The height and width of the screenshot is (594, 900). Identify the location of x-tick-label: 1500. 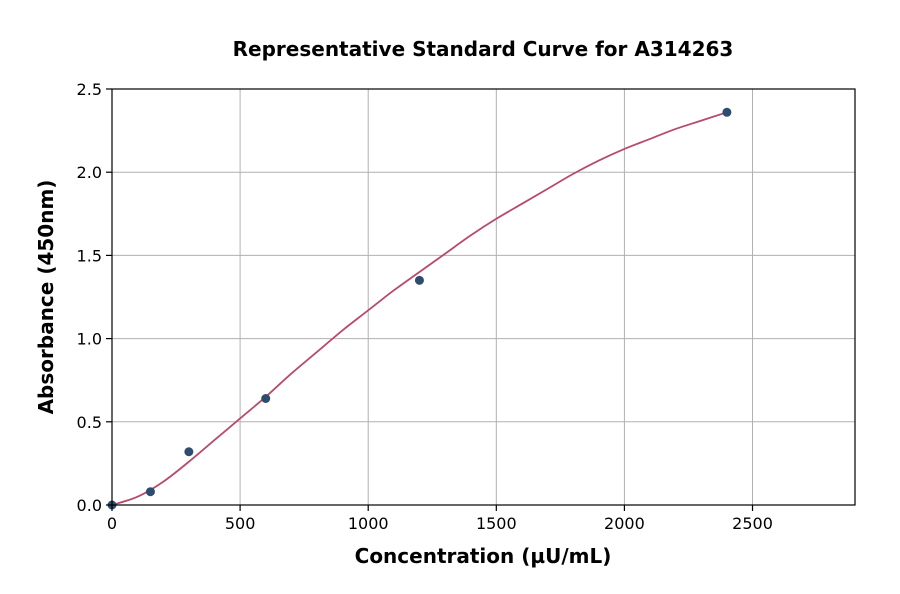
(496, 523).